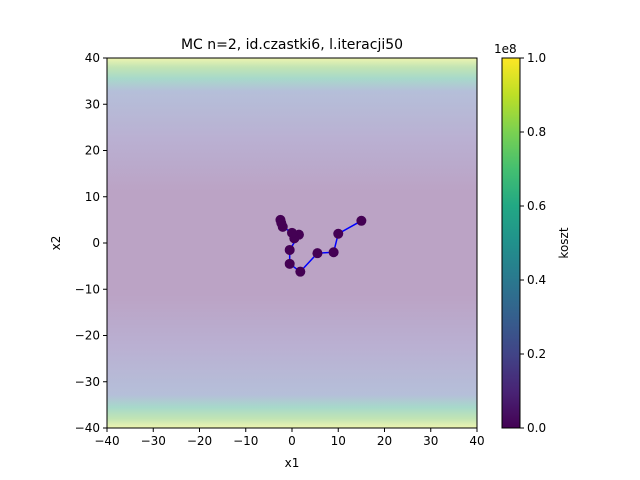 The image size is (640, 480). Describe the element at coordinates (245, 441) in the screenshot. I see `x-tick-label: −10` at that location.